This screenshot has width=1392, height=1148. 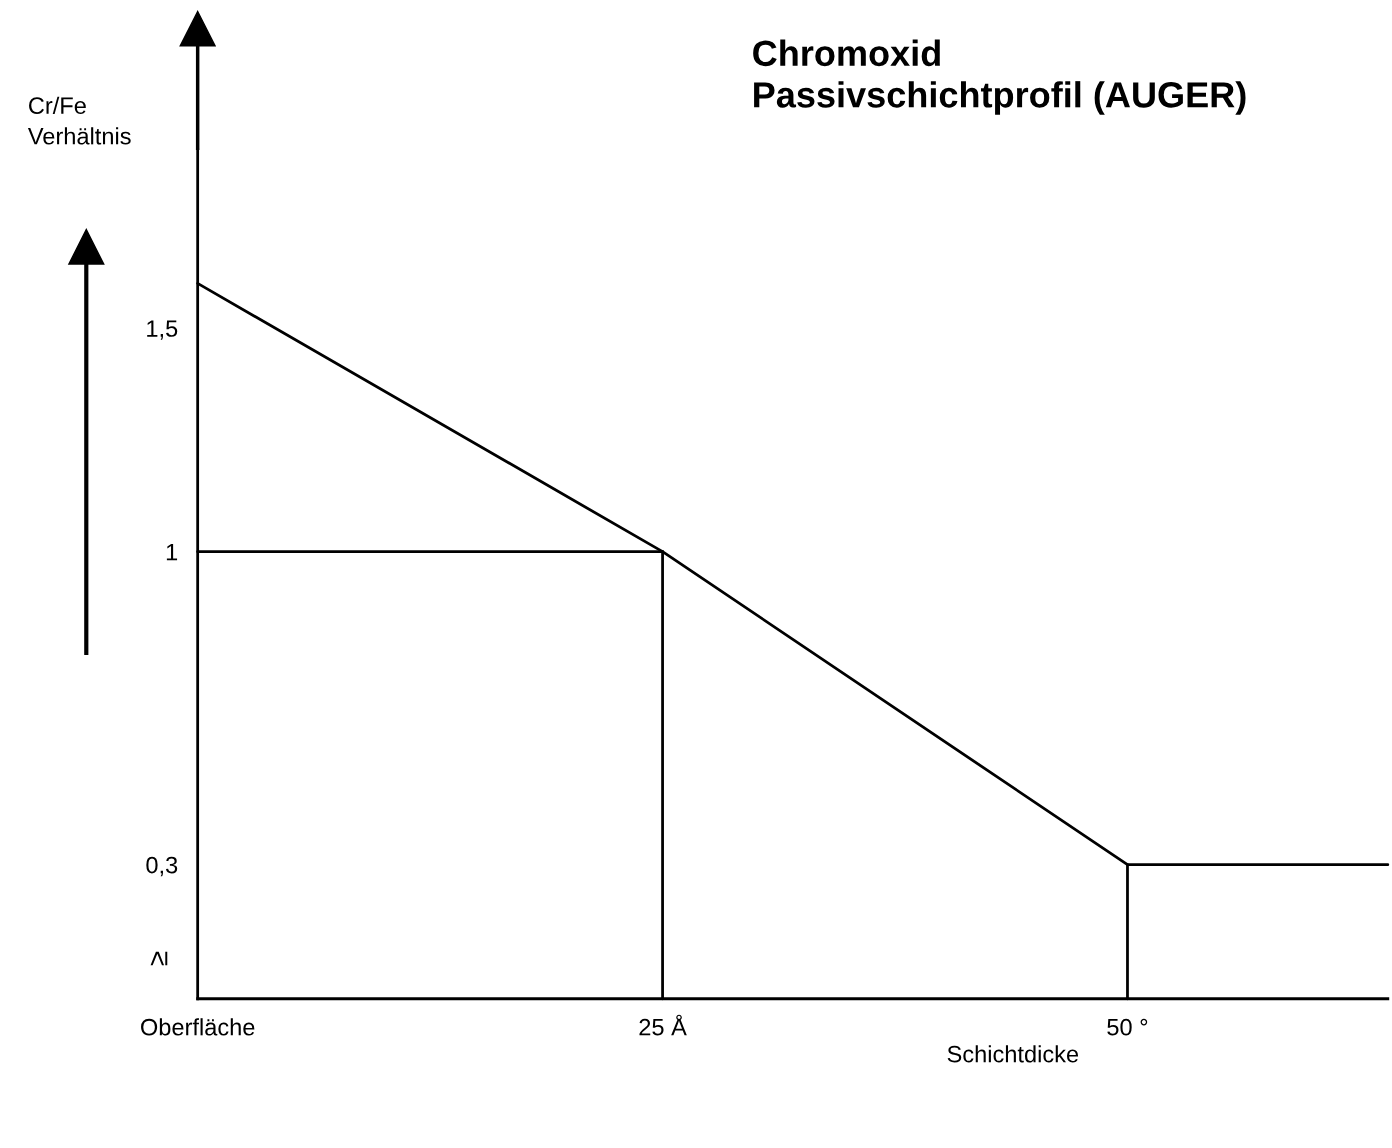 I want to click on x-tick-label: Oberfläche, so click(x=198, y=1027).